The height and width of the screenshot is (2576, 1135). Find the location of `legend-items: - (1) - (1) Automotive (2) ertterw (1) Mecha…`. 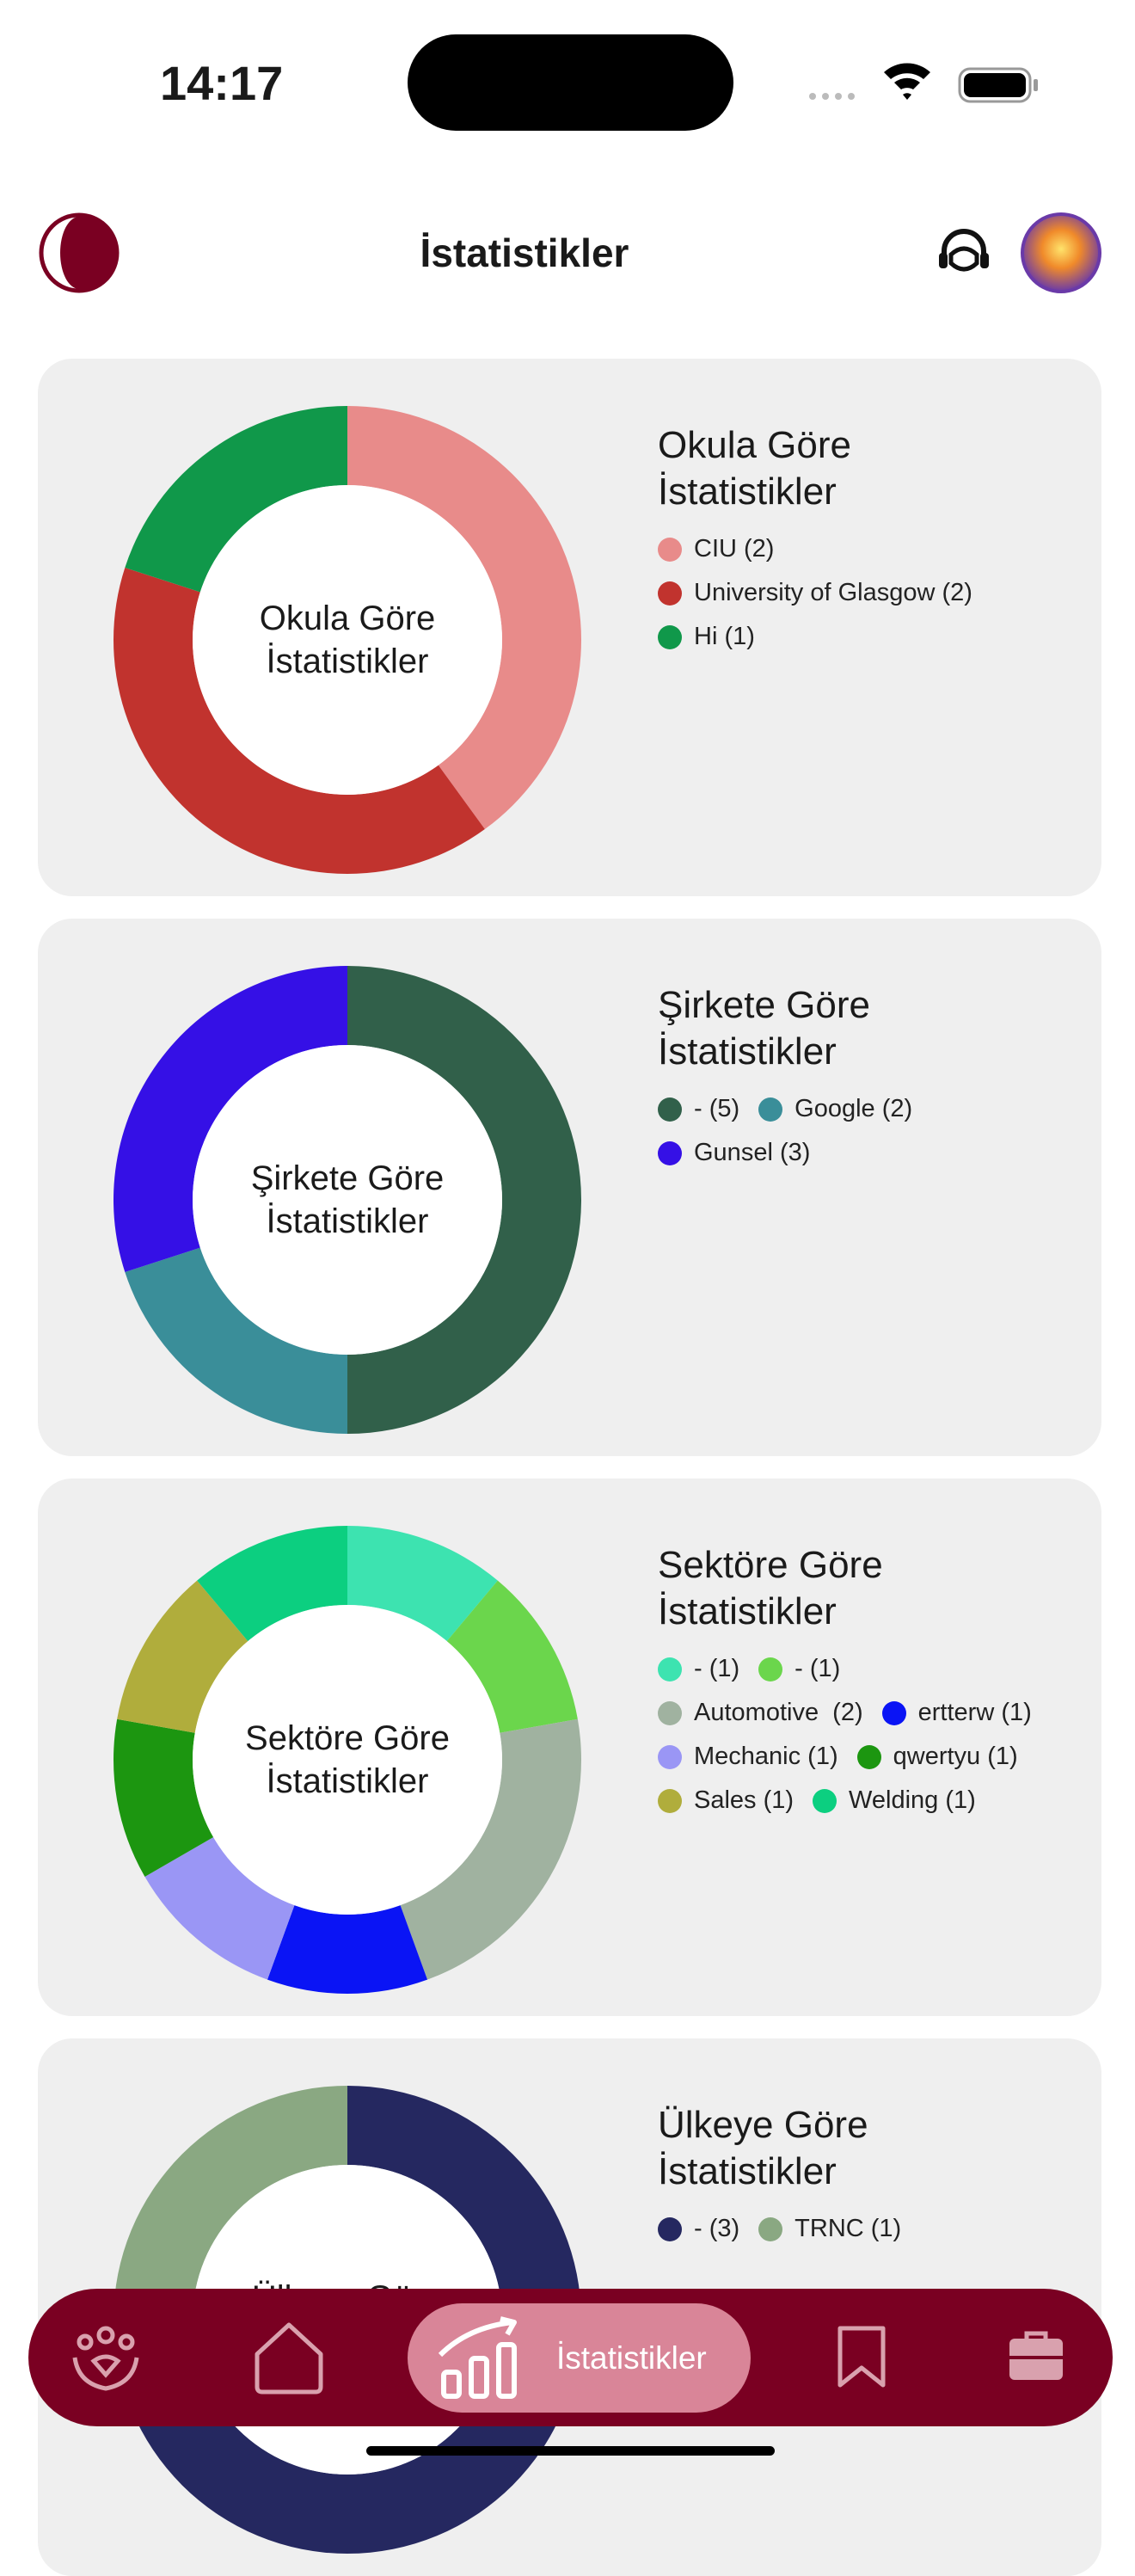

legend-items: - (1) - (1) Automotive (2) ertterw (1) Mecha… is located at coordinates (864, 1735).